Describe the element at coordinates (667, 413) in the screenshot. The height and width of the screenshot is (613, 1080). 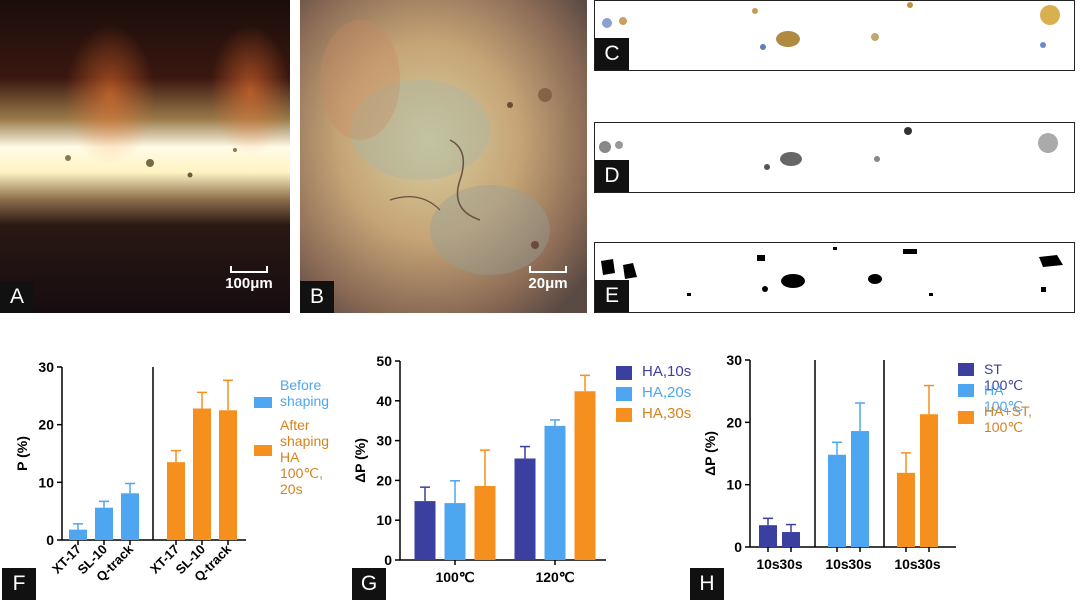
I see `legend-g-label-30s: HA,30s` at that location.